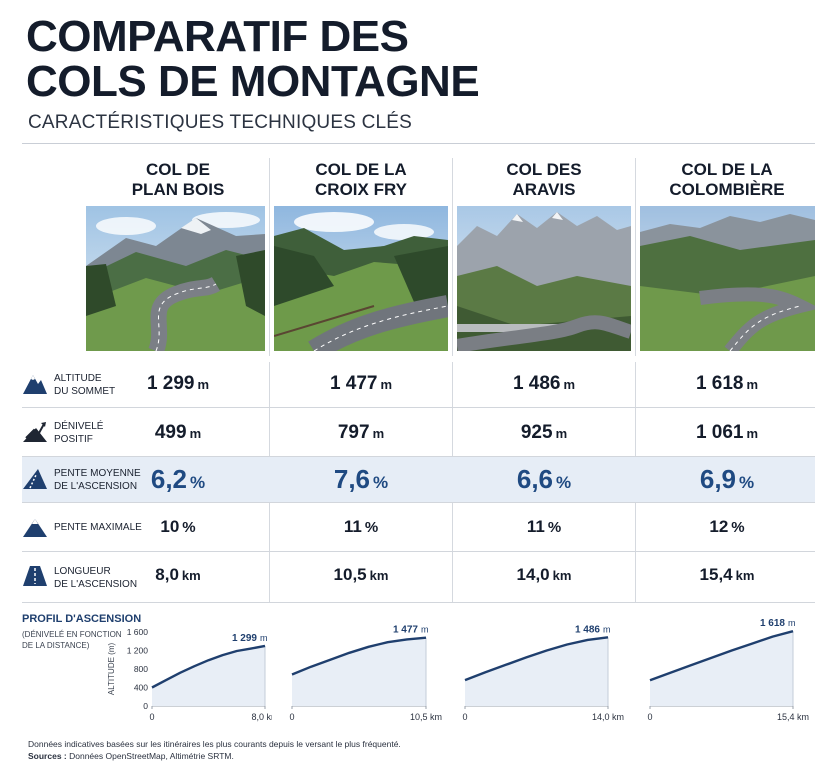  Describe the element at coordinates (175, 278) in the screenshot. I see `photo-plan-bois` at that location.